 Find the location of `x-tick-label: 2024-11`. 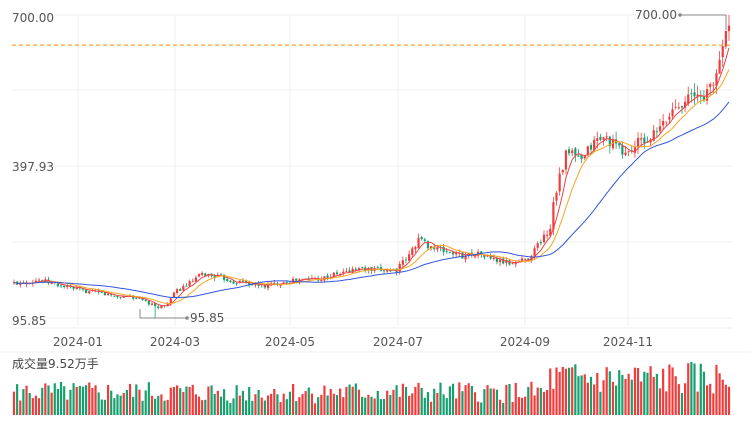

x-tick-label: 2024-11 is located at coordinates (628, 342).